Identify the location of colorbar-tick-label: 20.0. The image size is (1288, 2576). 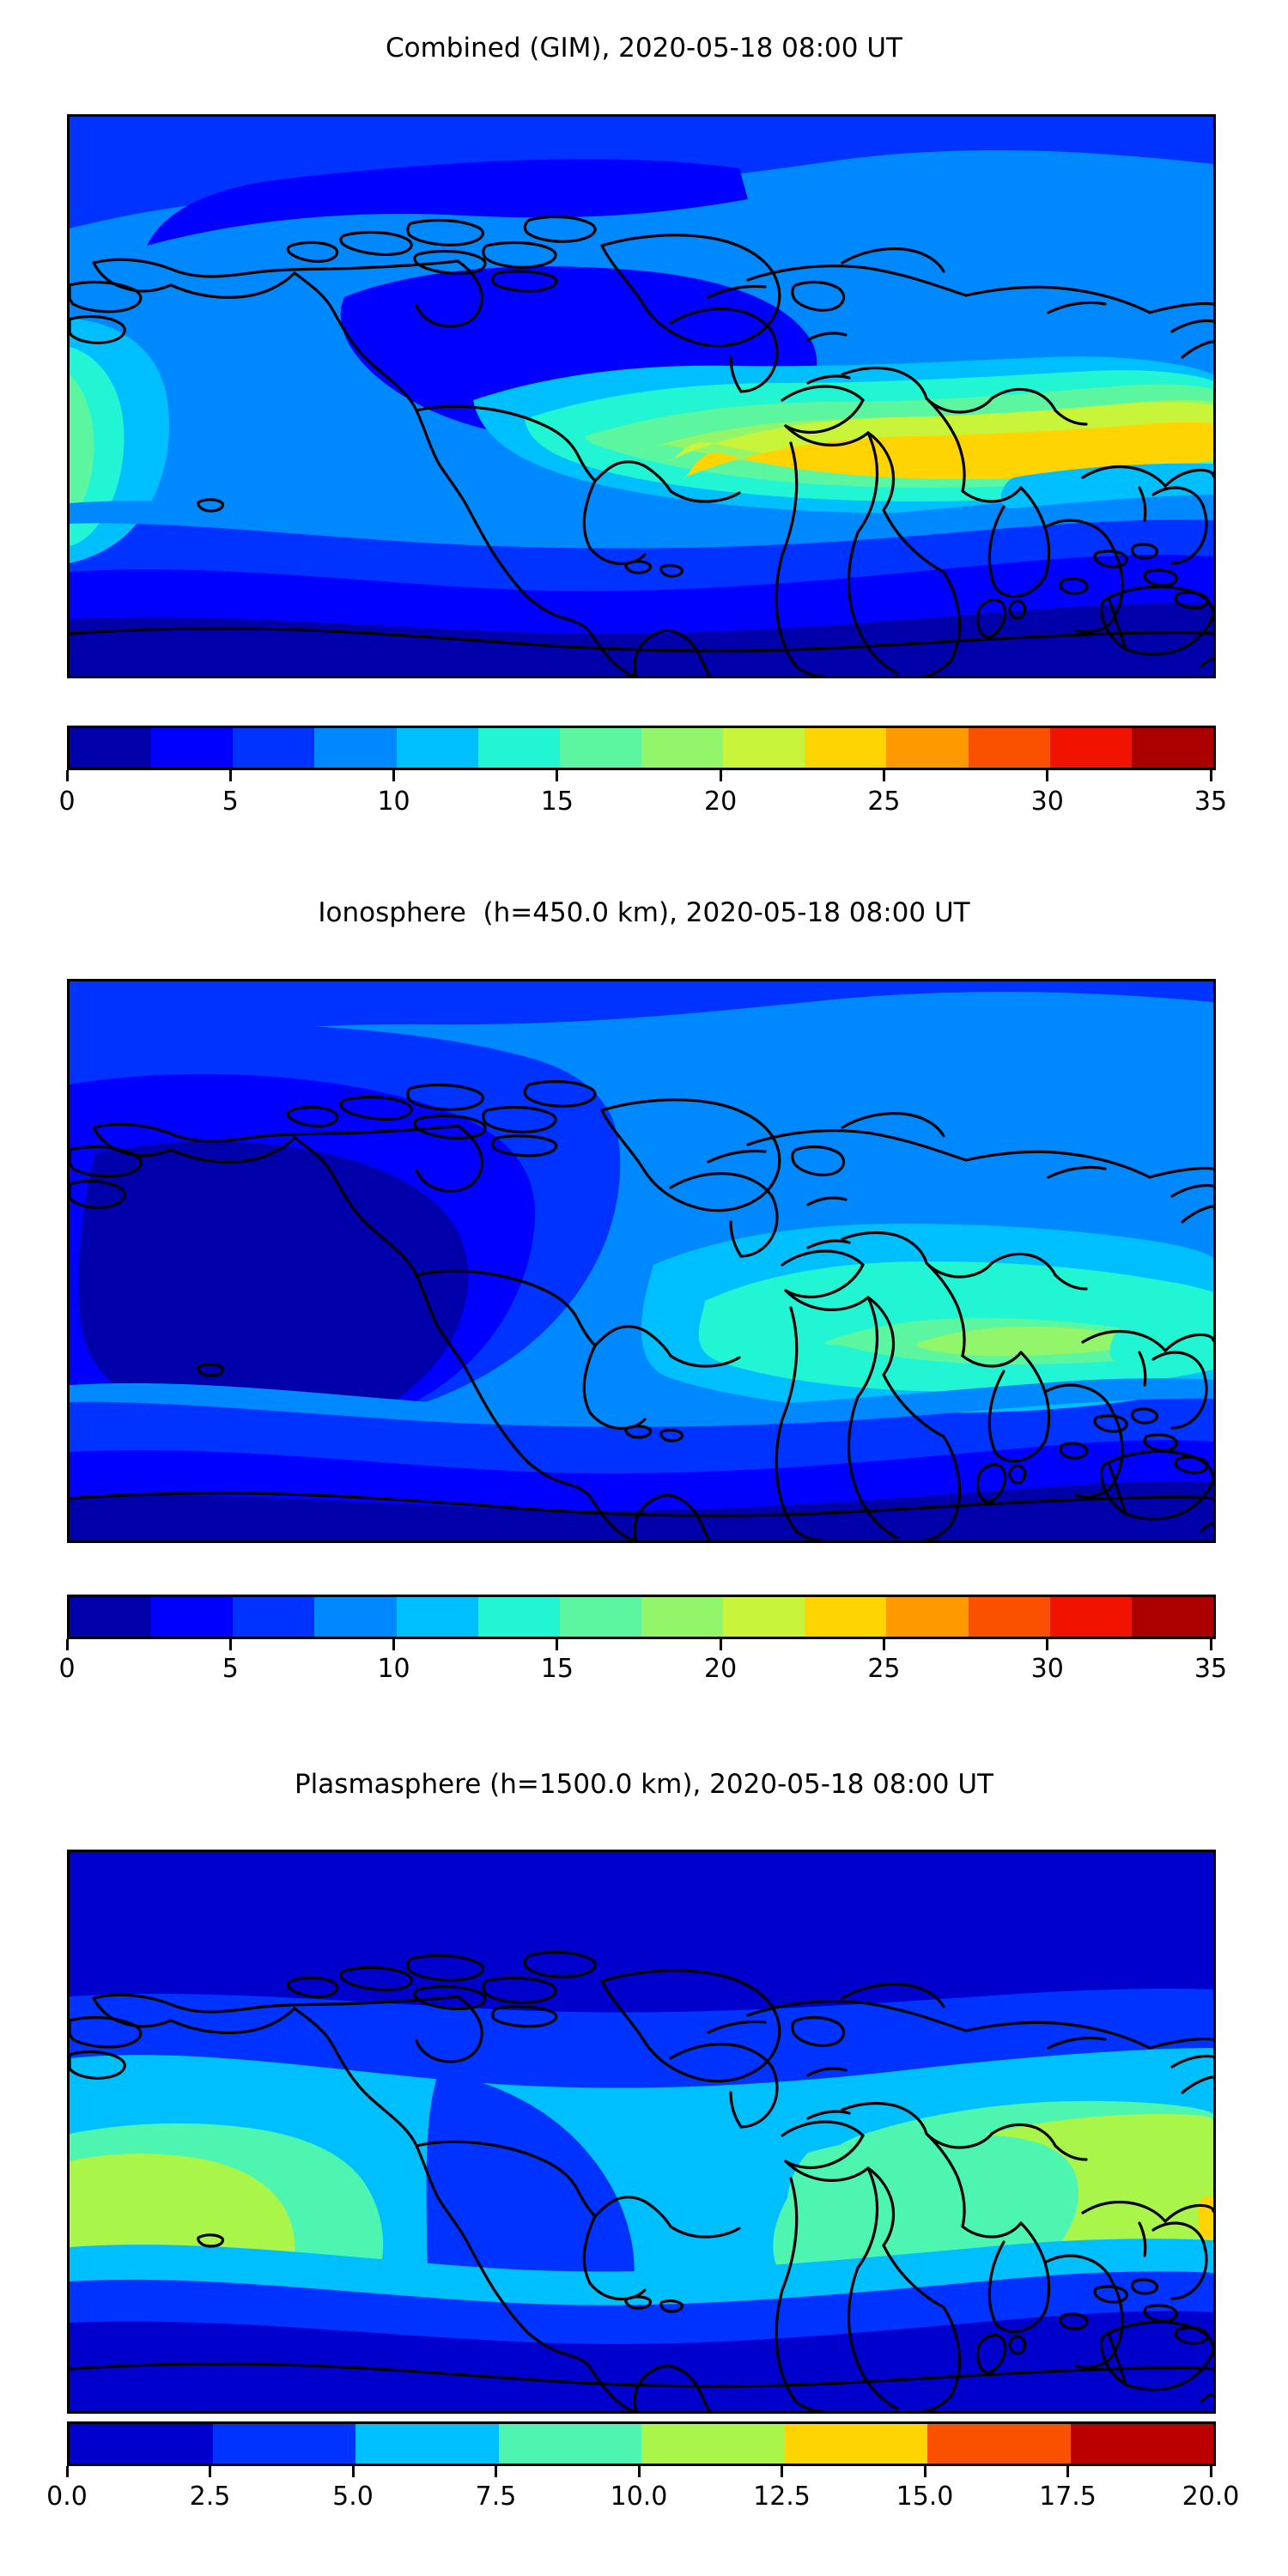
(1211, 2497).